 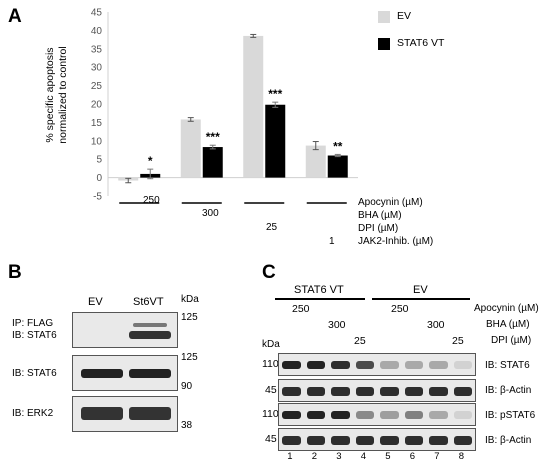 I want to click on b-row2-label: IB: STAT6, so click(x=34, y=373).